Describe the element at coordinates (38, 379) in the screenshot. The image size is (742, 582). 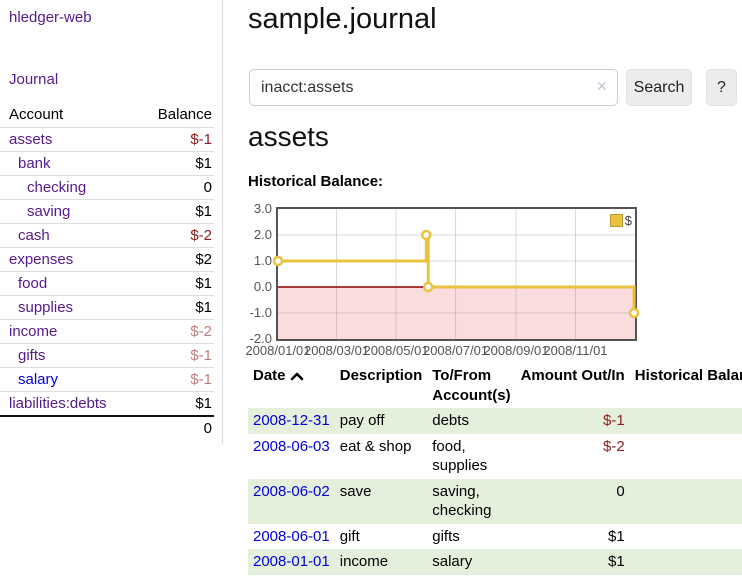
I see `account-link-salary: salary` at that location.